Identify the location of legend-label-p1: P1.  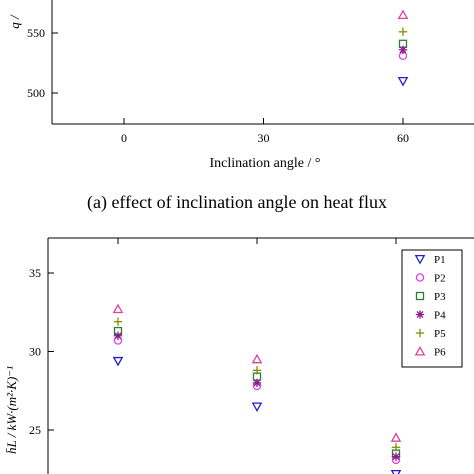
(440, 260).